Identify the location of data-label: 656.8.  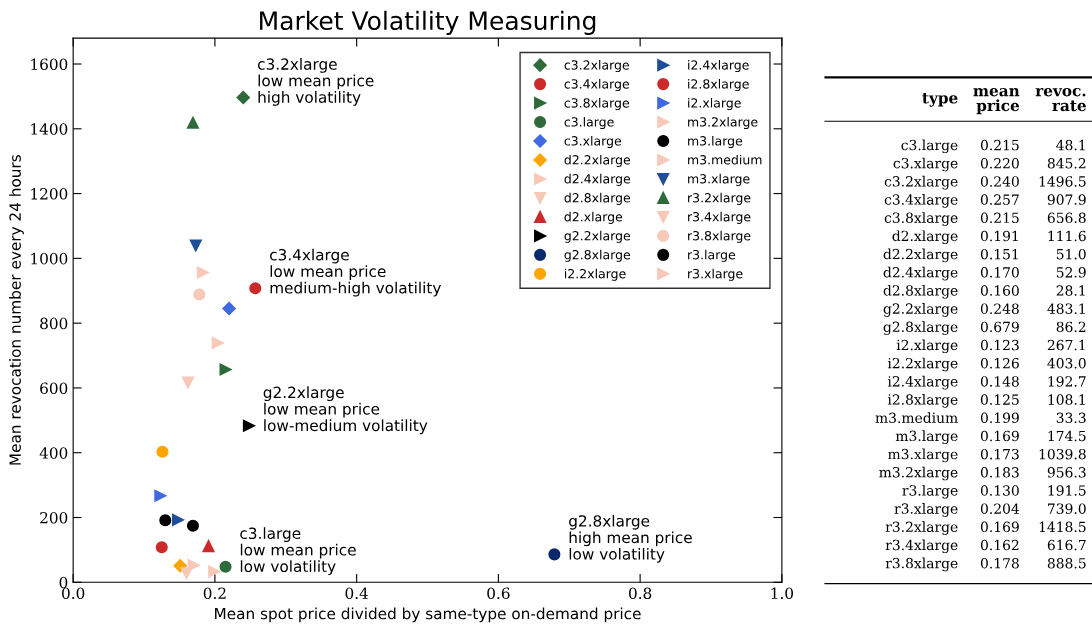
(1066, 218).